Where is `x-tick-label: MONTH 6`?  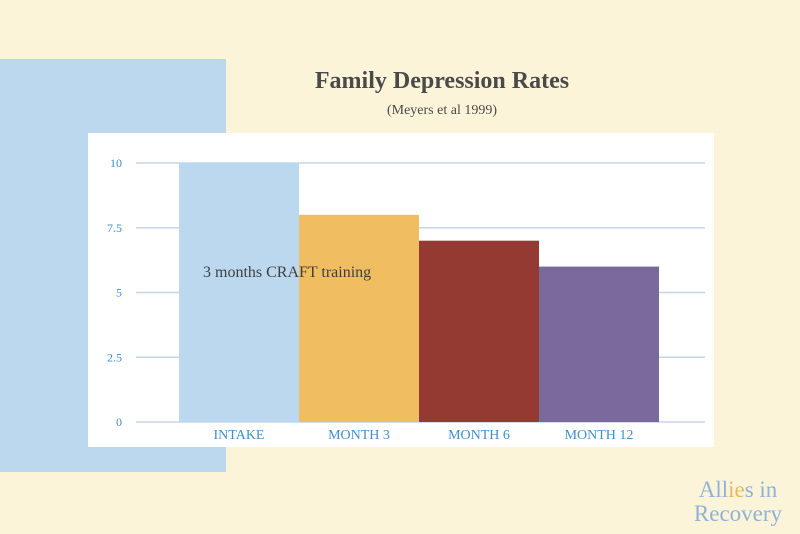 x-tick-label: MONTH 6 is located at coordinates (479, 435).